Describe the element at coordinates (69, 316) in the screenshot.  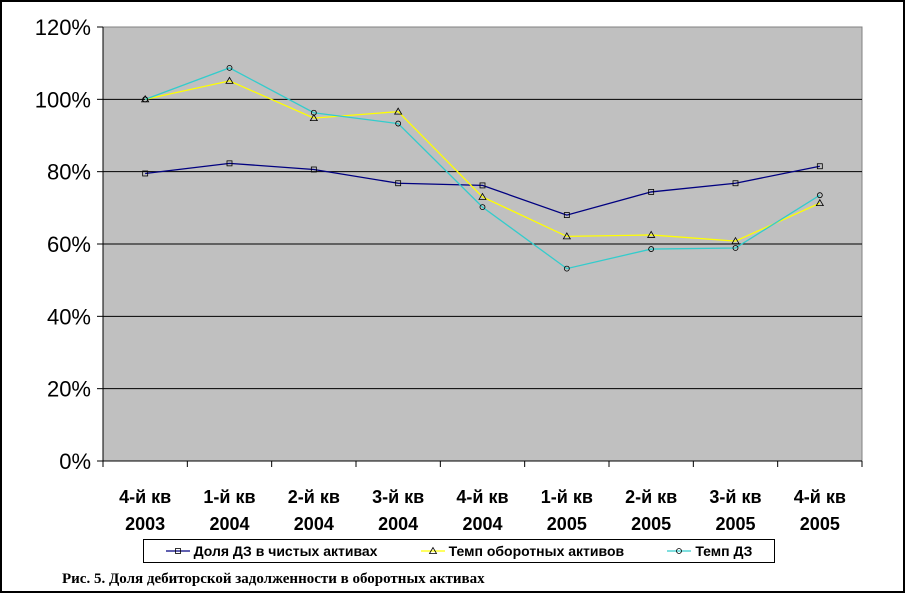
I see `y-tick-label: 40%` at that location.